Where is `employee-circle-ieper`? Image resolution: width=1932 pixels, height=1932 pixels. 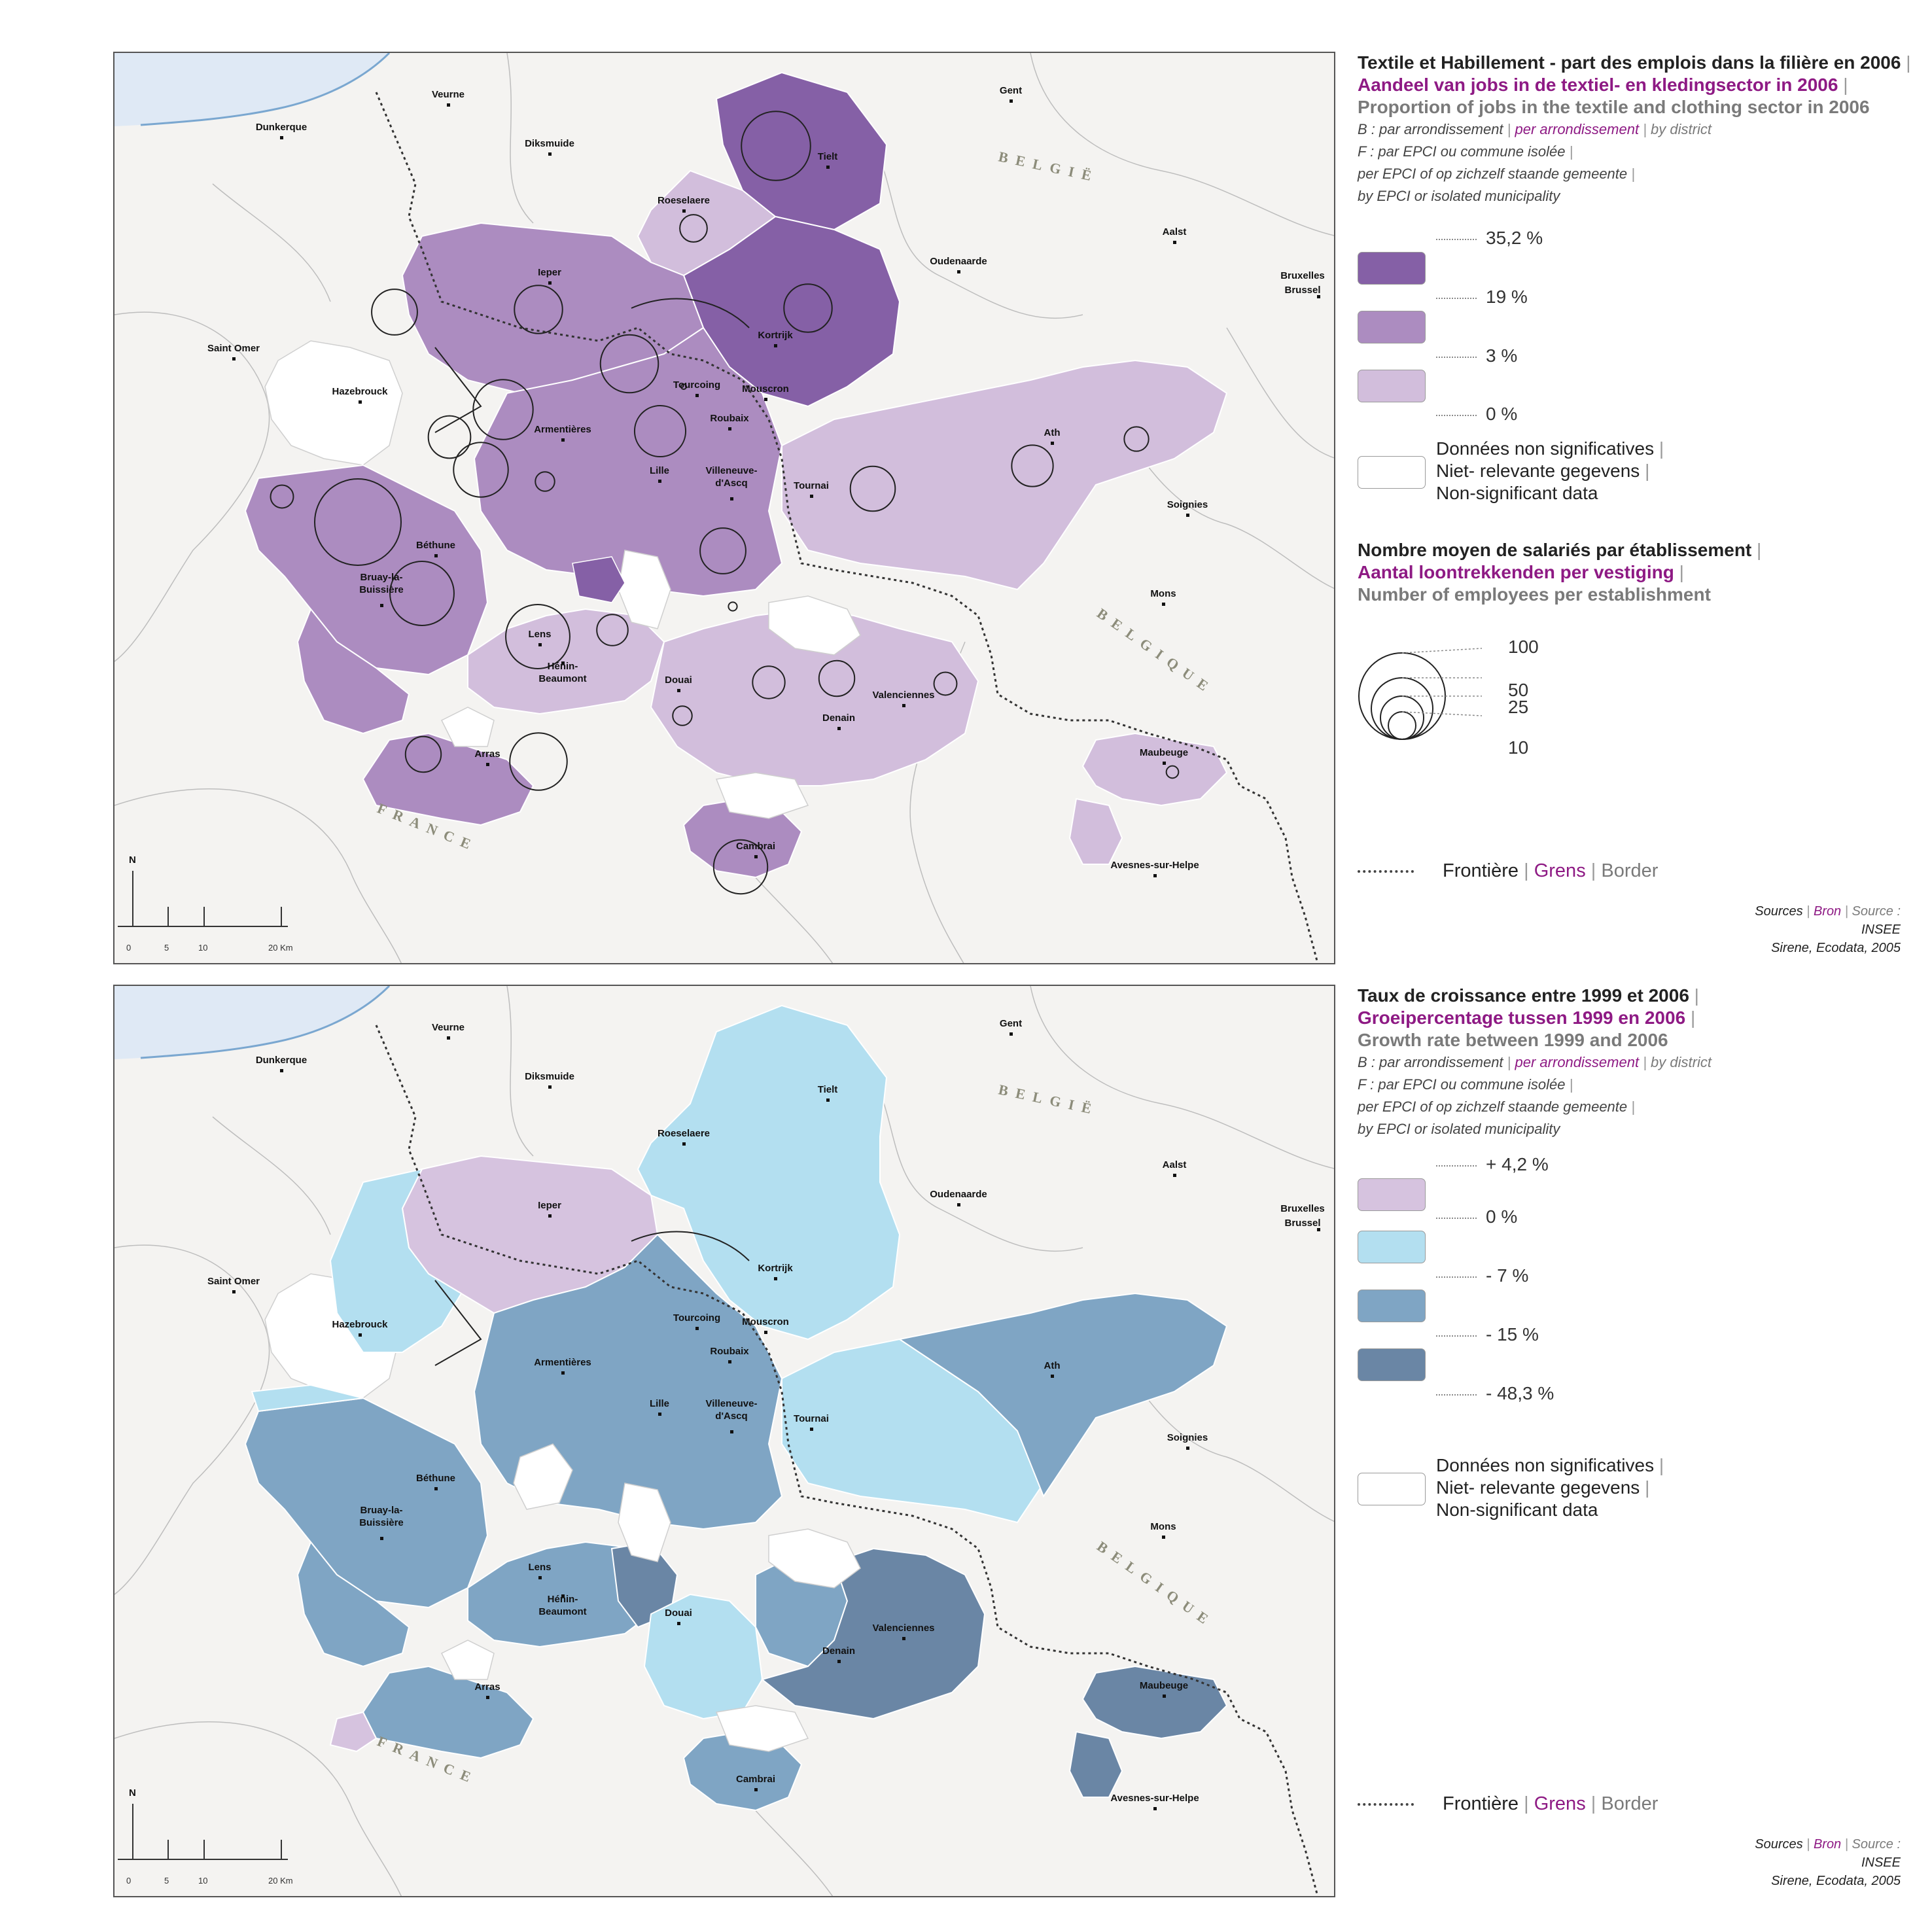
employee-circle-ieper is located at coordinates (538, 309).